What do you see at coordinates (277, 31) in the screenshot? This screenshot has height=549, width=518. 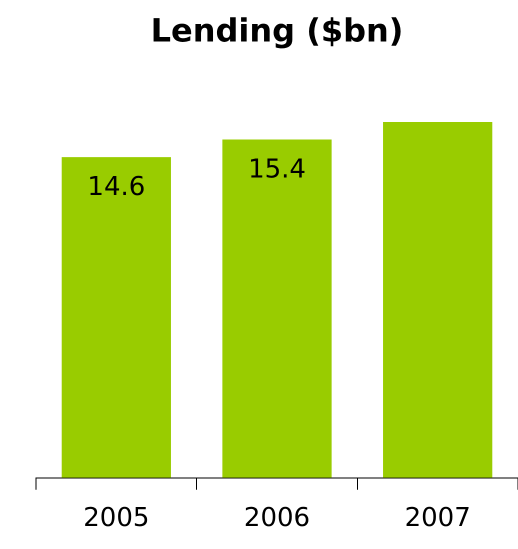 I see `chart-title: Lending ($bn)` at bounding box center [277, 31].